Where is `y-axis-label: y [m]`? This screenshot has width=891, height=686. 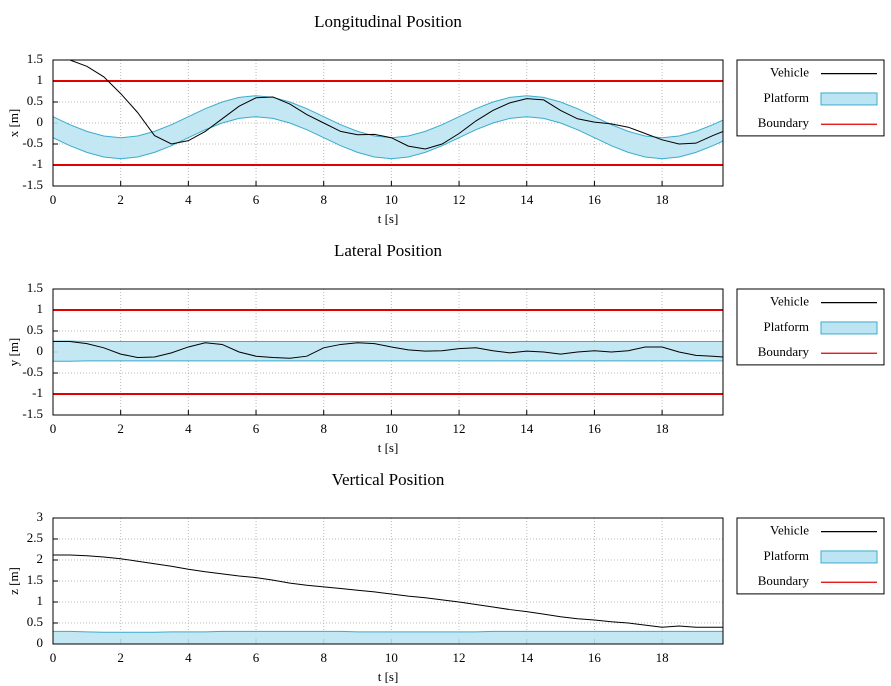 y-axis-label: y [m] is located at coordinates (13, 352).